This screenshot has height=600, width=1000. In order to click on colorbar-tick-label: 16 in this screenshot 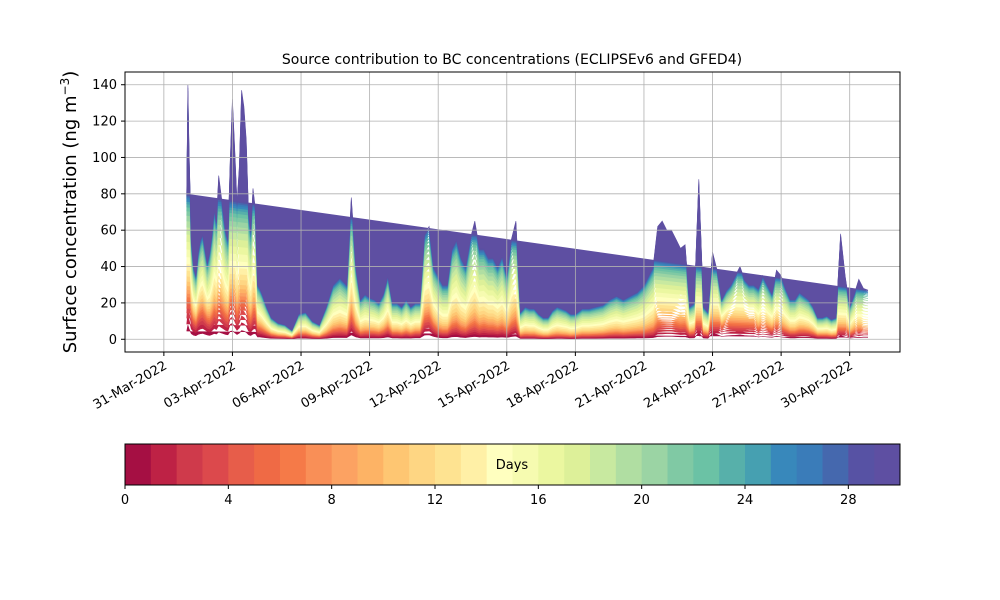, I will do `click(538, 500)`.